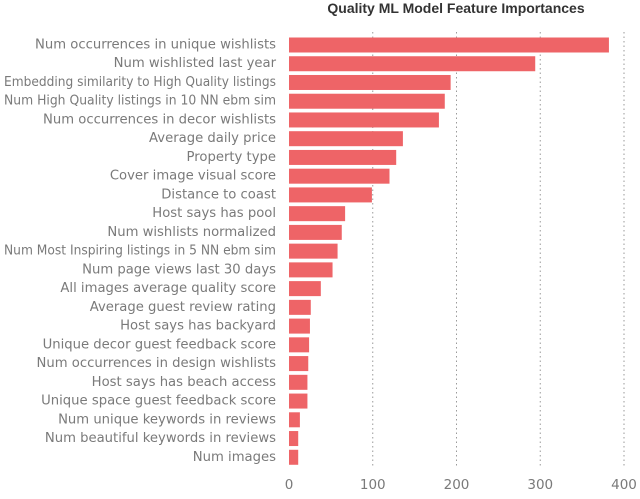  Describe the element at coordinates (198, 326) in the screenshot. I see `category-label: Host says has backyard` at that location.